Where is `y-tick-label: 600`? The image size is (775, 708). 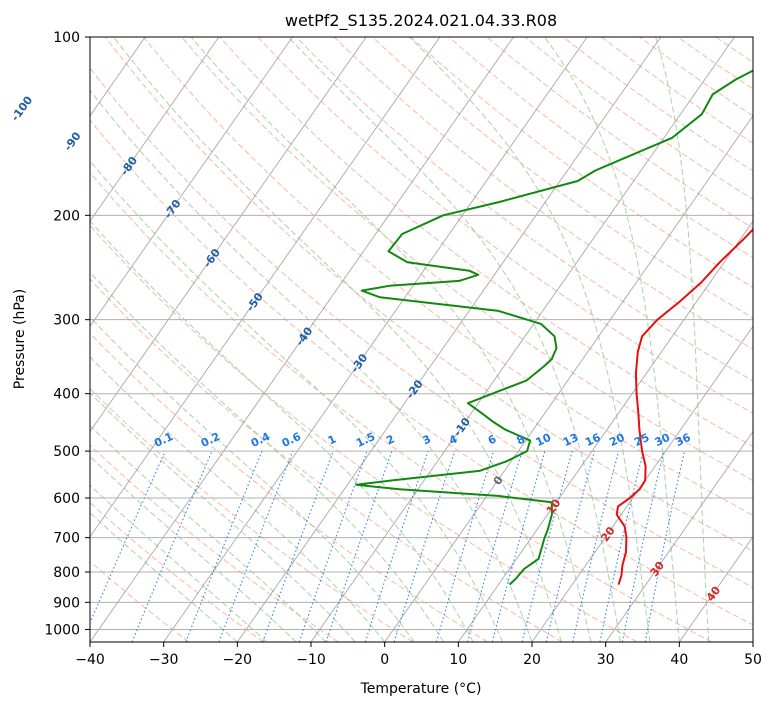
y-tick-label: 600 is located at coordinates (66, 499).